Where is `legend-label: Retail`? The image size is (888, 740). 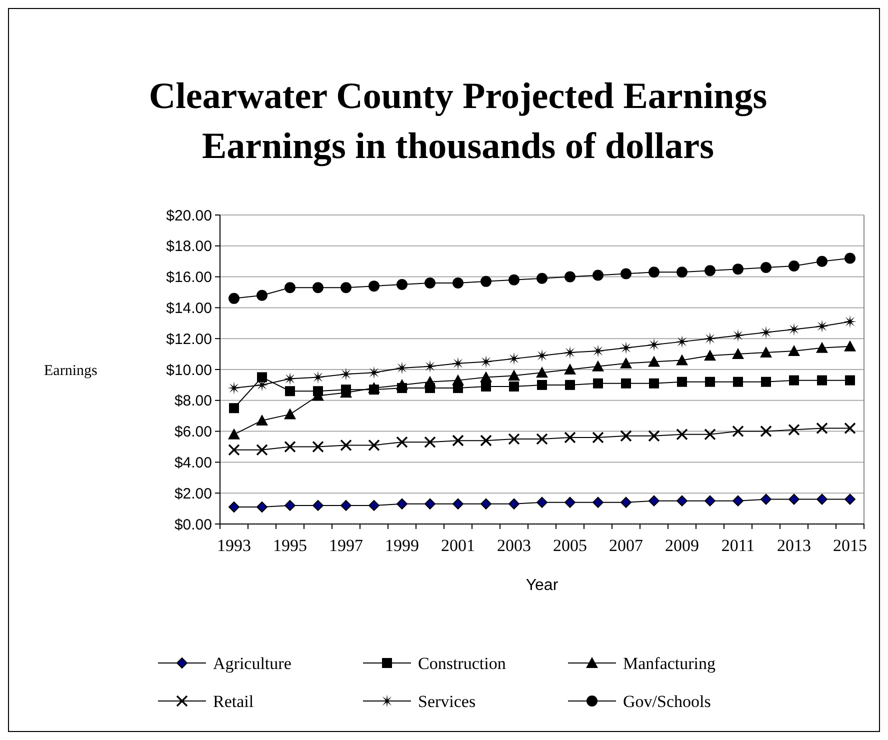
legend-label: Retail is located at coordinates (233, 701).